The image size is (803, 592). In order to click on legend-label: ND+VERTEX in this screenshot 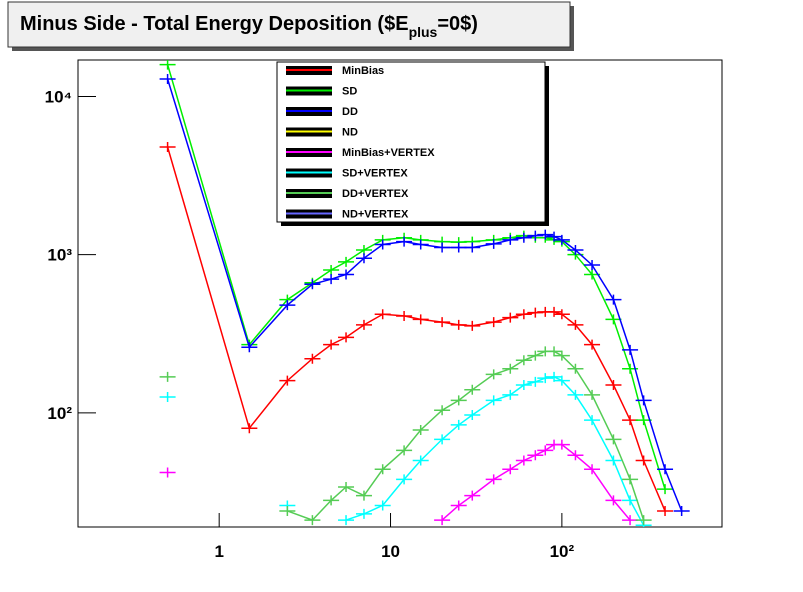, I will do `click(375, 215)`.